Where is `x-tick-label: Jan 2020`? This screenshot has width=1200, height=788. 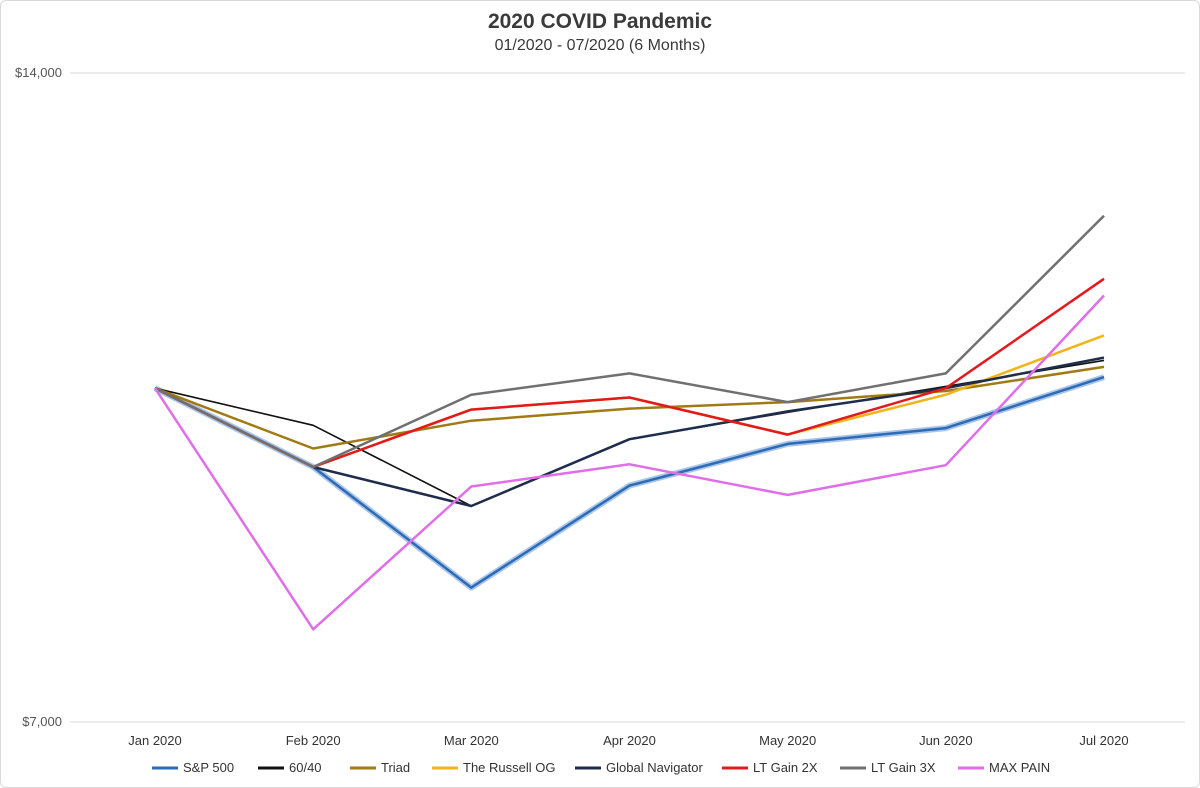 x-tick-label: Jan 2020 is located at coordinates (155, 740).